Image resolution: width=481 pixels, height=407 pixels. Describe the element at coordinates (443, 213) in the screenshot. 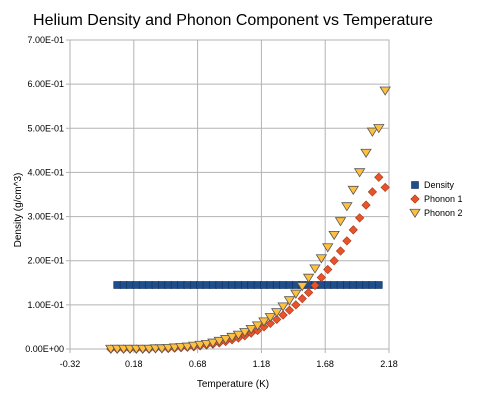

I see `legend-label: Phonon 2` at that location.